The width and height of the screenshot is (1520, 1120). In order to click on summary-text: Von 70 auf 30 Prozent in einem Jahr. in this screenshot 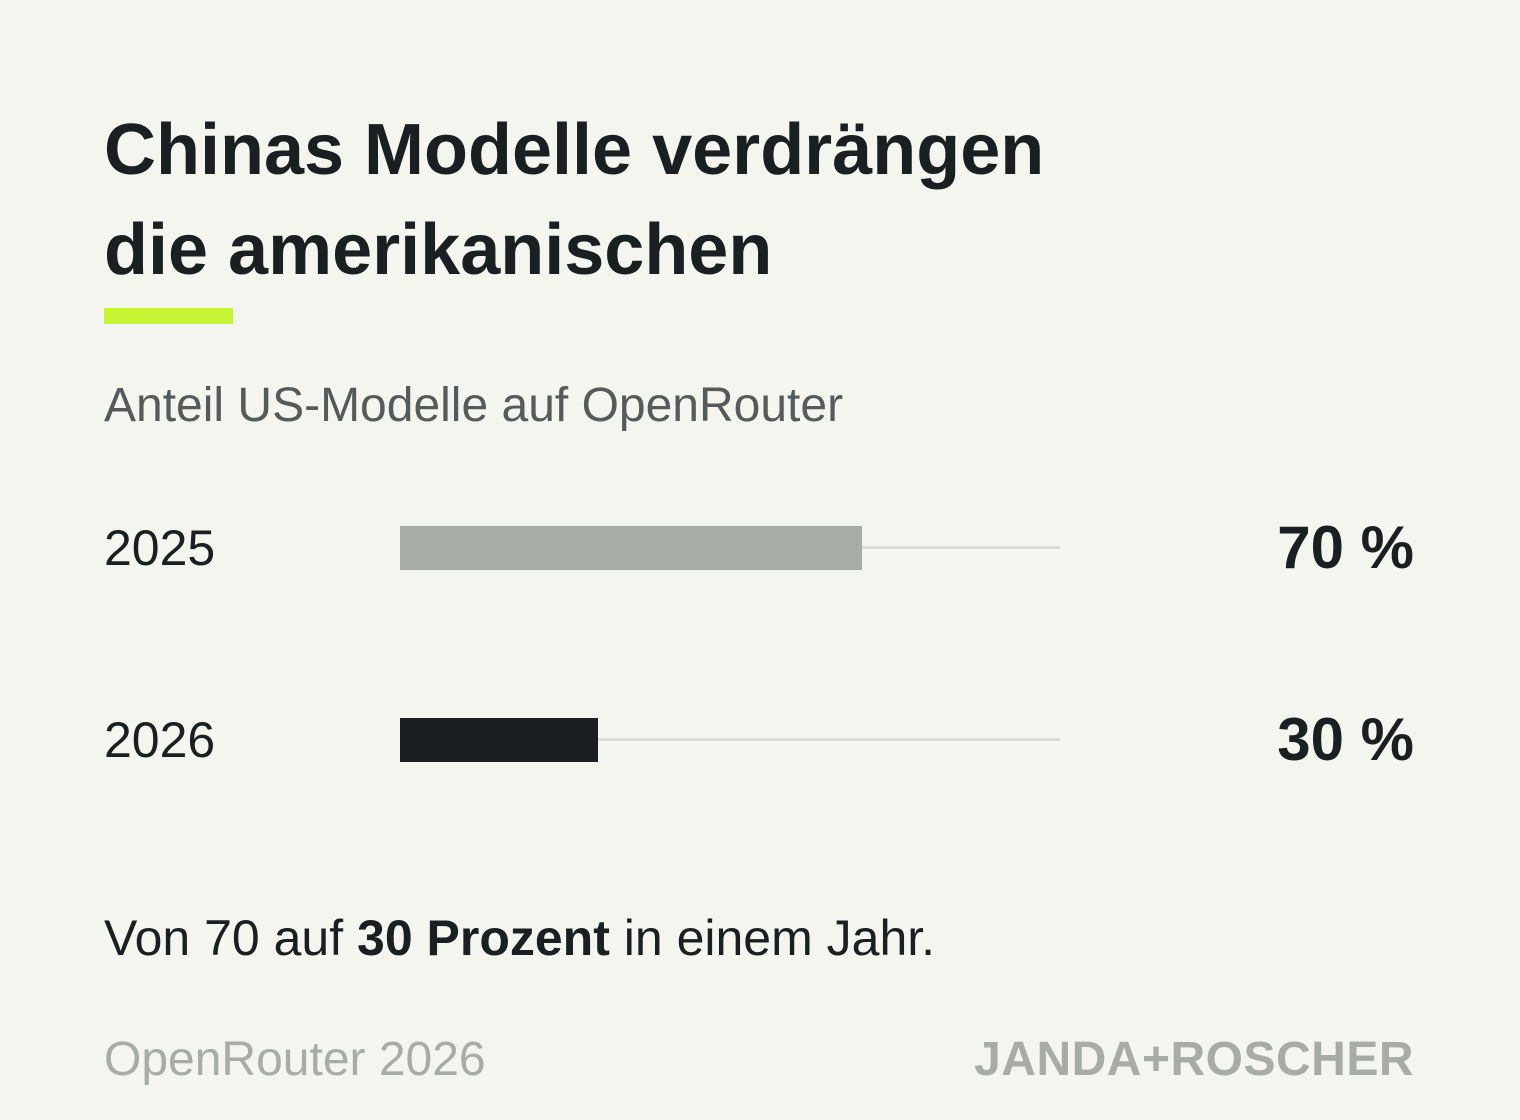, I will do `click(519, 938)`.